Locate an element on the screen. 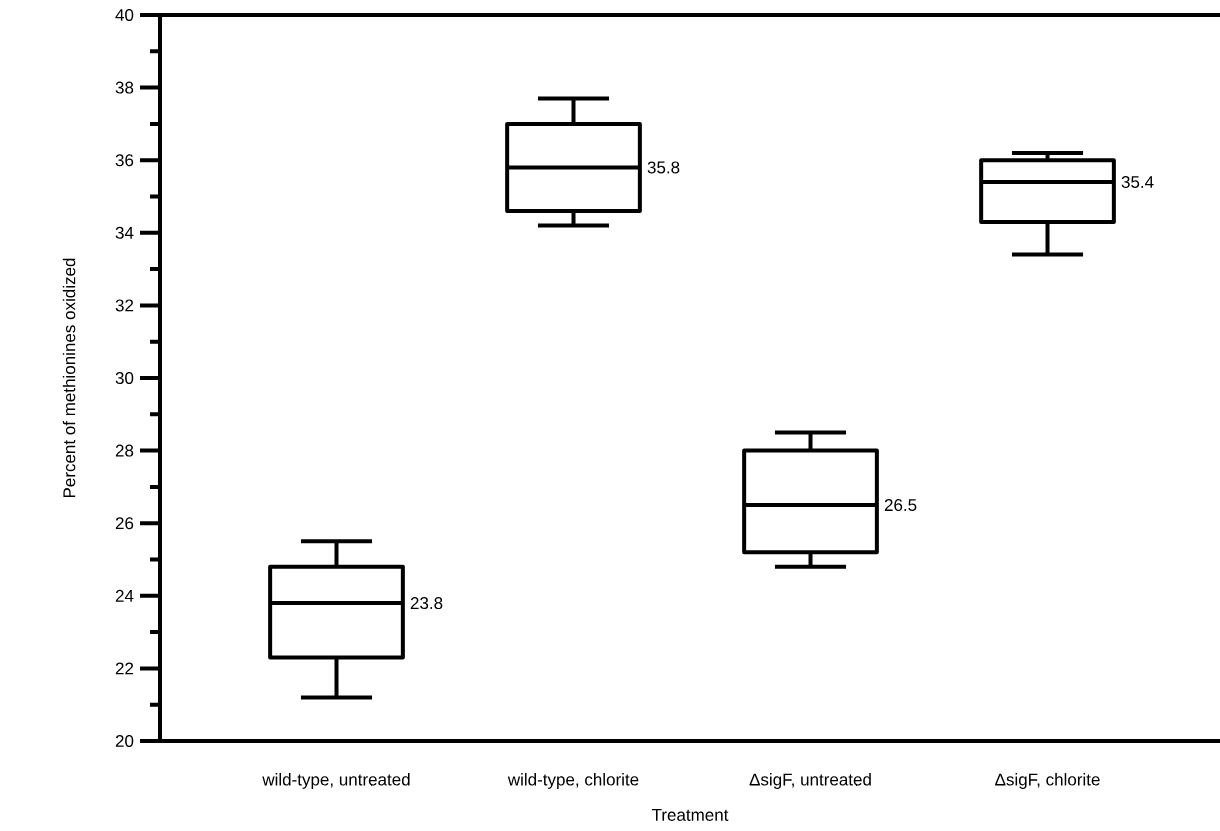  y-axis-title: Percent of methionines oxidized is located at coordinates (69, 378).